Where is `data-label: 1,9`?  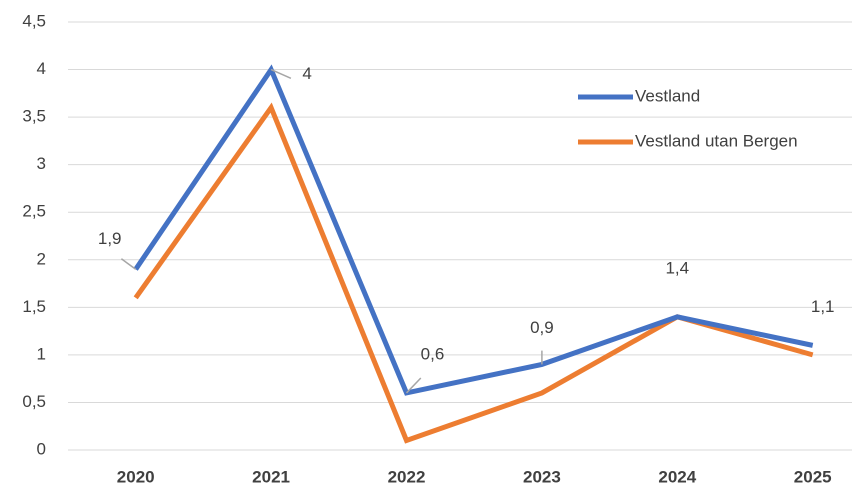 data-label: 1,9 is located at coordinates (110, 238).